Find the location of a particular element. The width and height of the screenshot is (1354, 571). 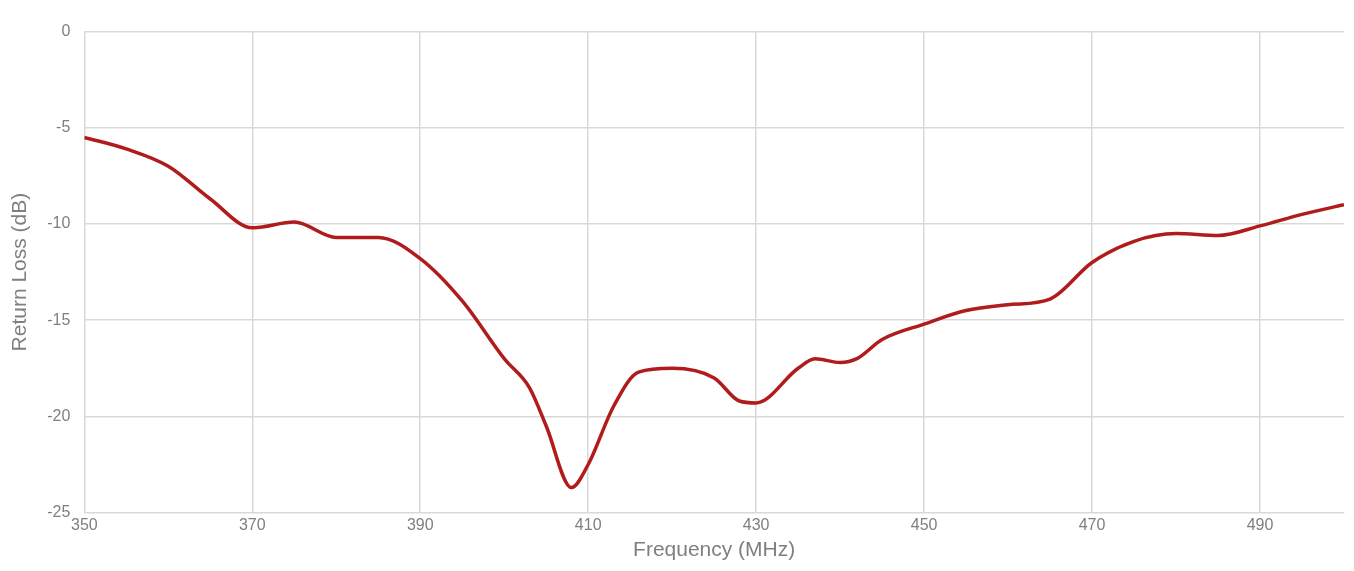

y-tick-label: -5 is located at coordinates (63, 127).